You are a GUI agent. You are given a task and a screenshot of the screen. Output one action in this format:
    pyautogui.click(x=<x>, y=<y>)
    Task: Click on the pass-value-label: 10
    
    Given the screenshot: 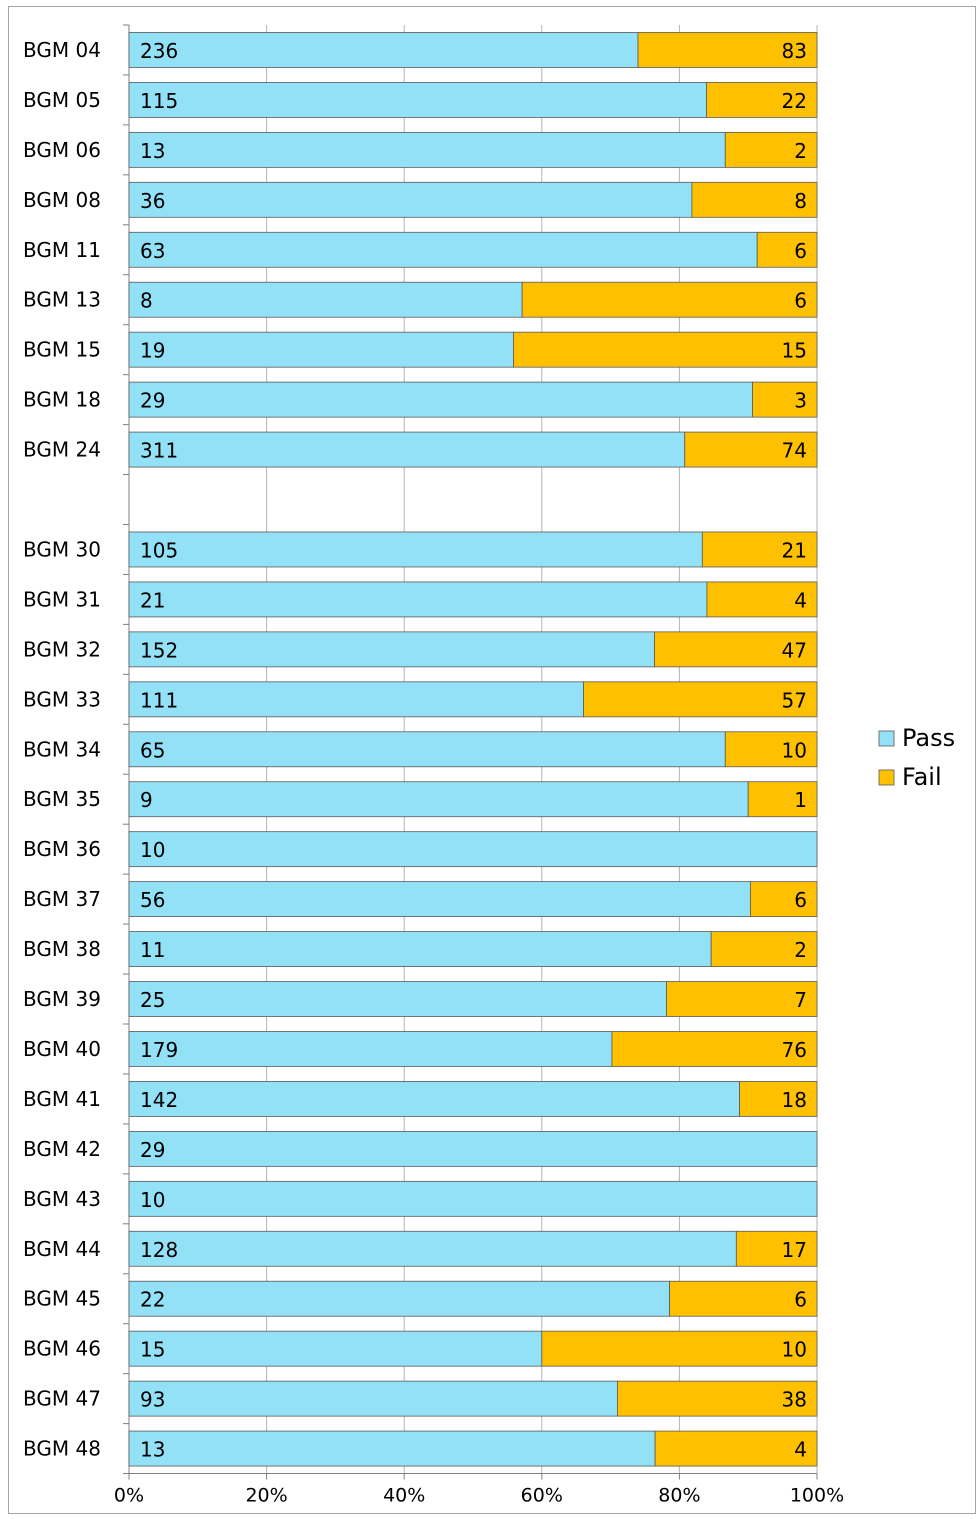 What is the action you would take?
    pyautogui.click(x=152, y=1200)
    